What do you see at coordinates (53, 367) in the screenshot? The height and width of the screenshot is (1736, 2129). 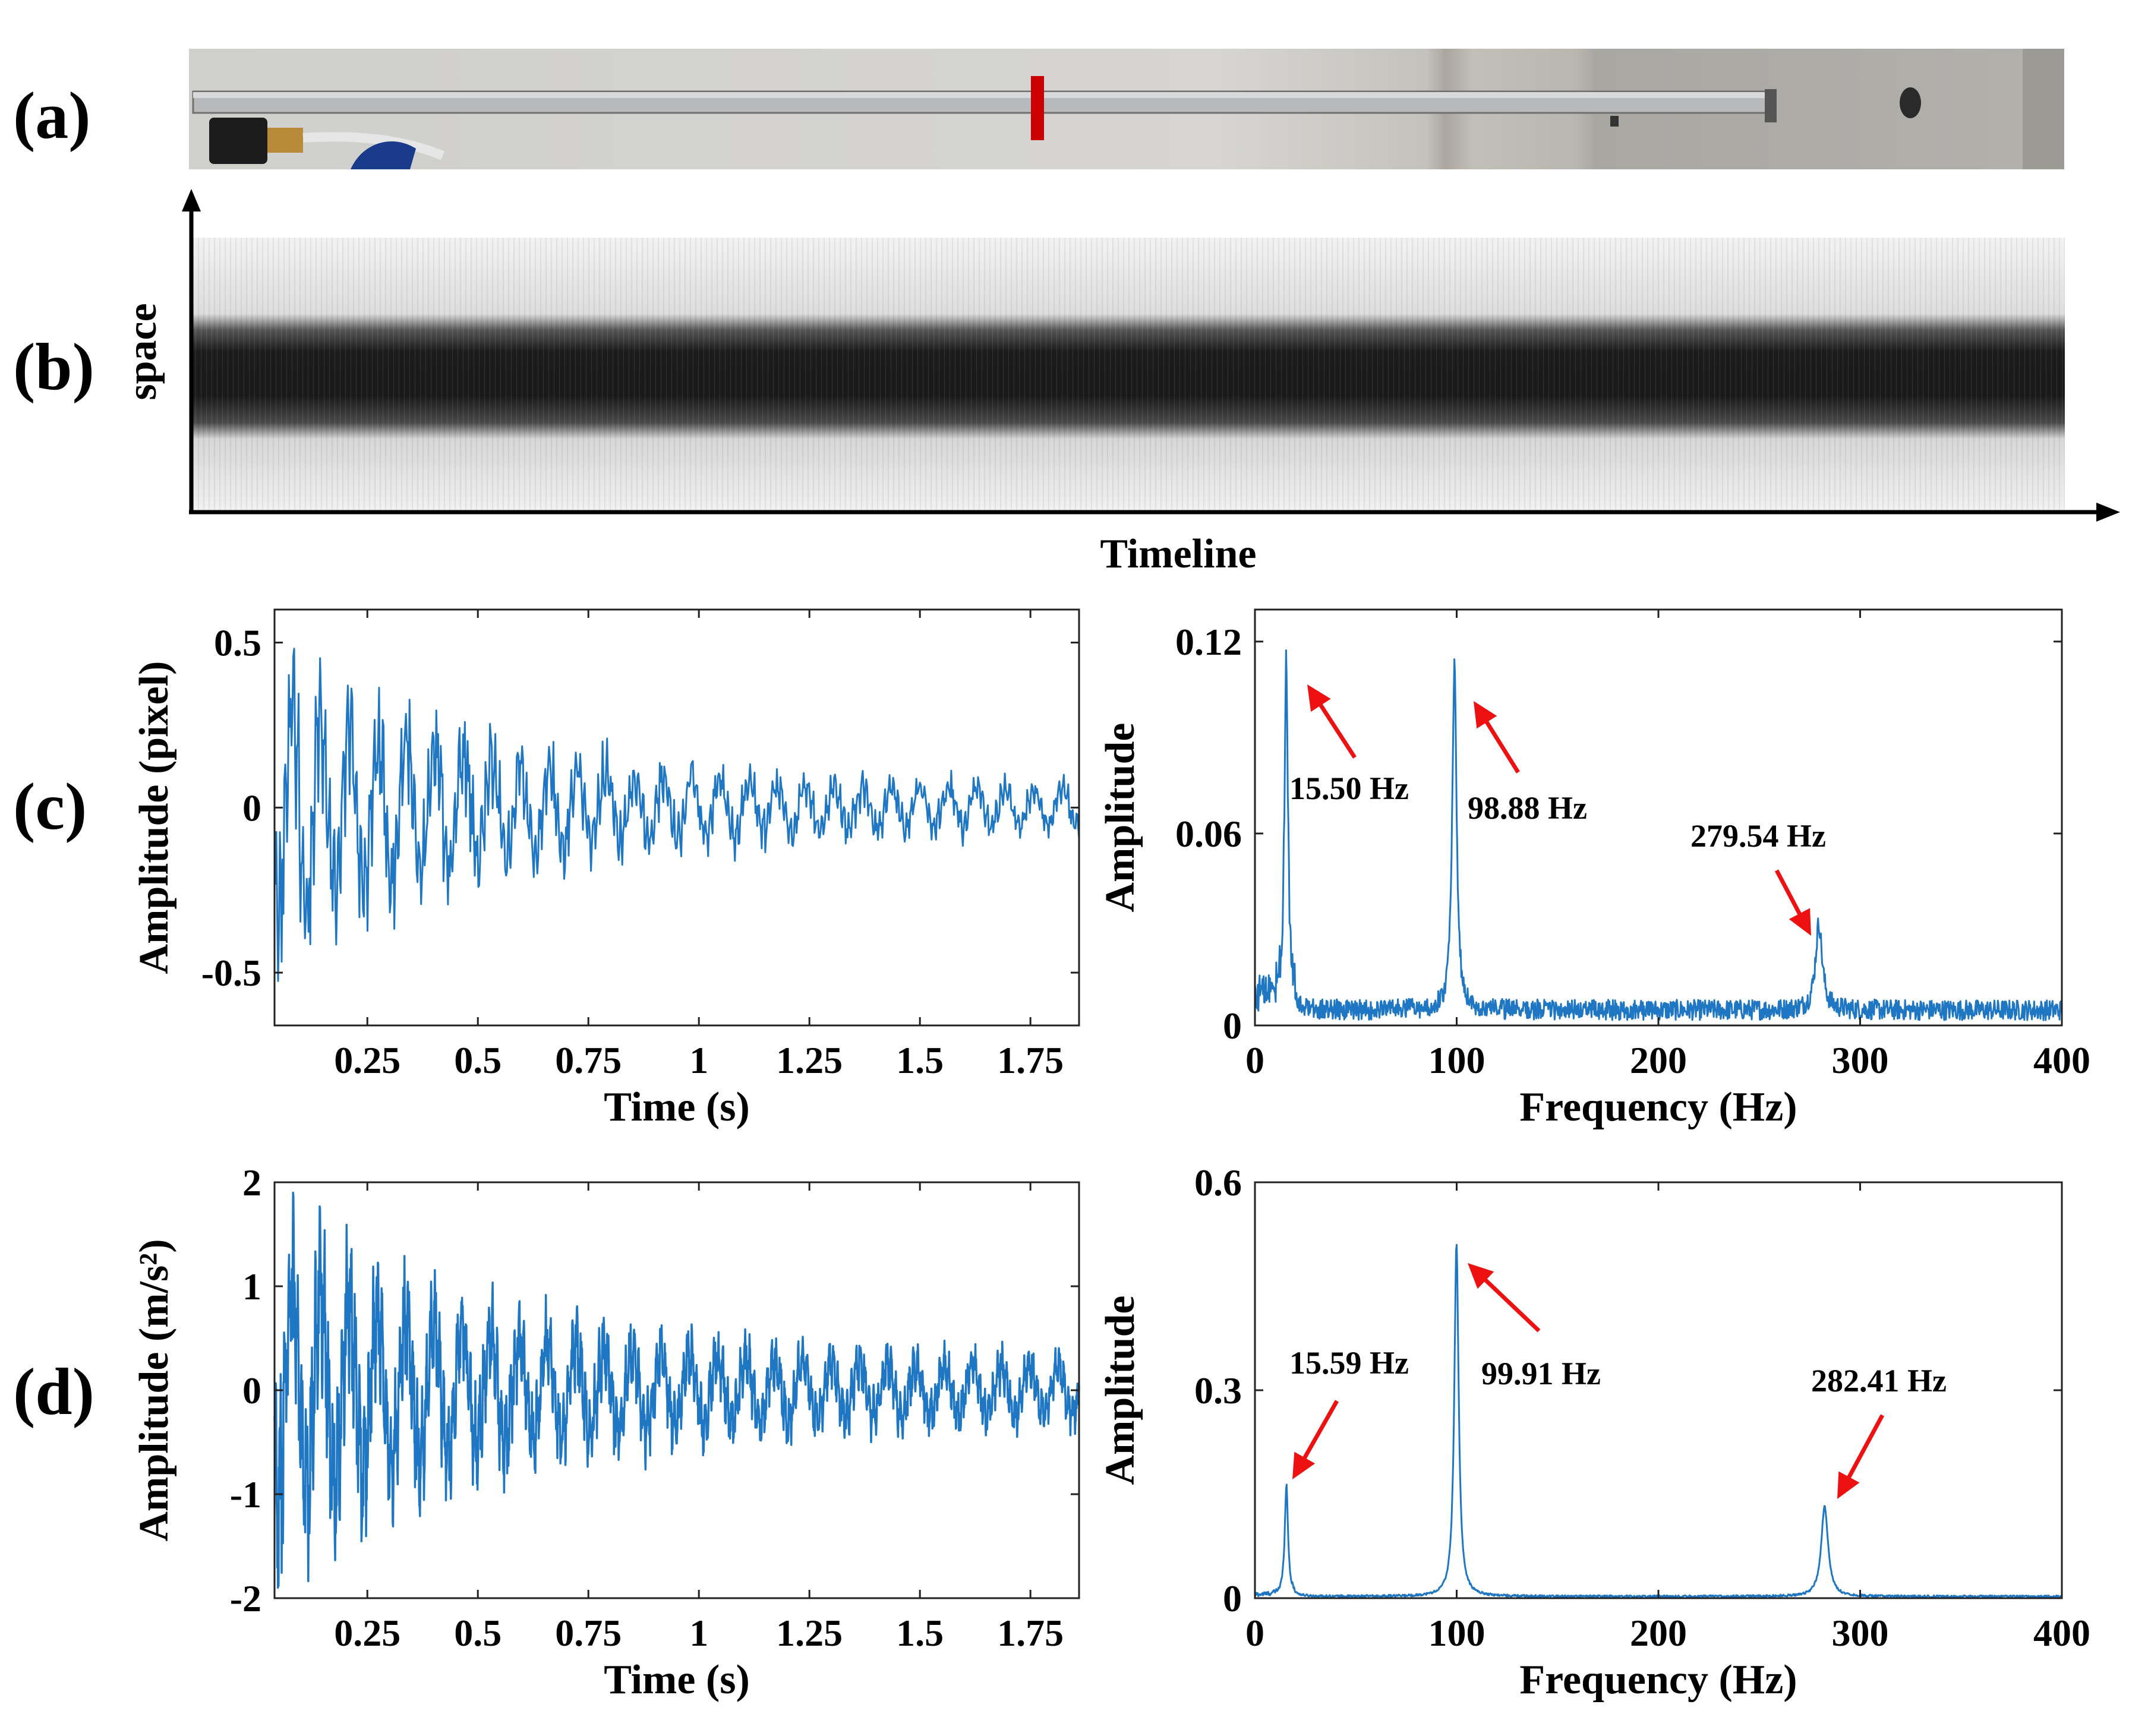 I see `panel-label-b: (b)` at bounding box center [53, 367].